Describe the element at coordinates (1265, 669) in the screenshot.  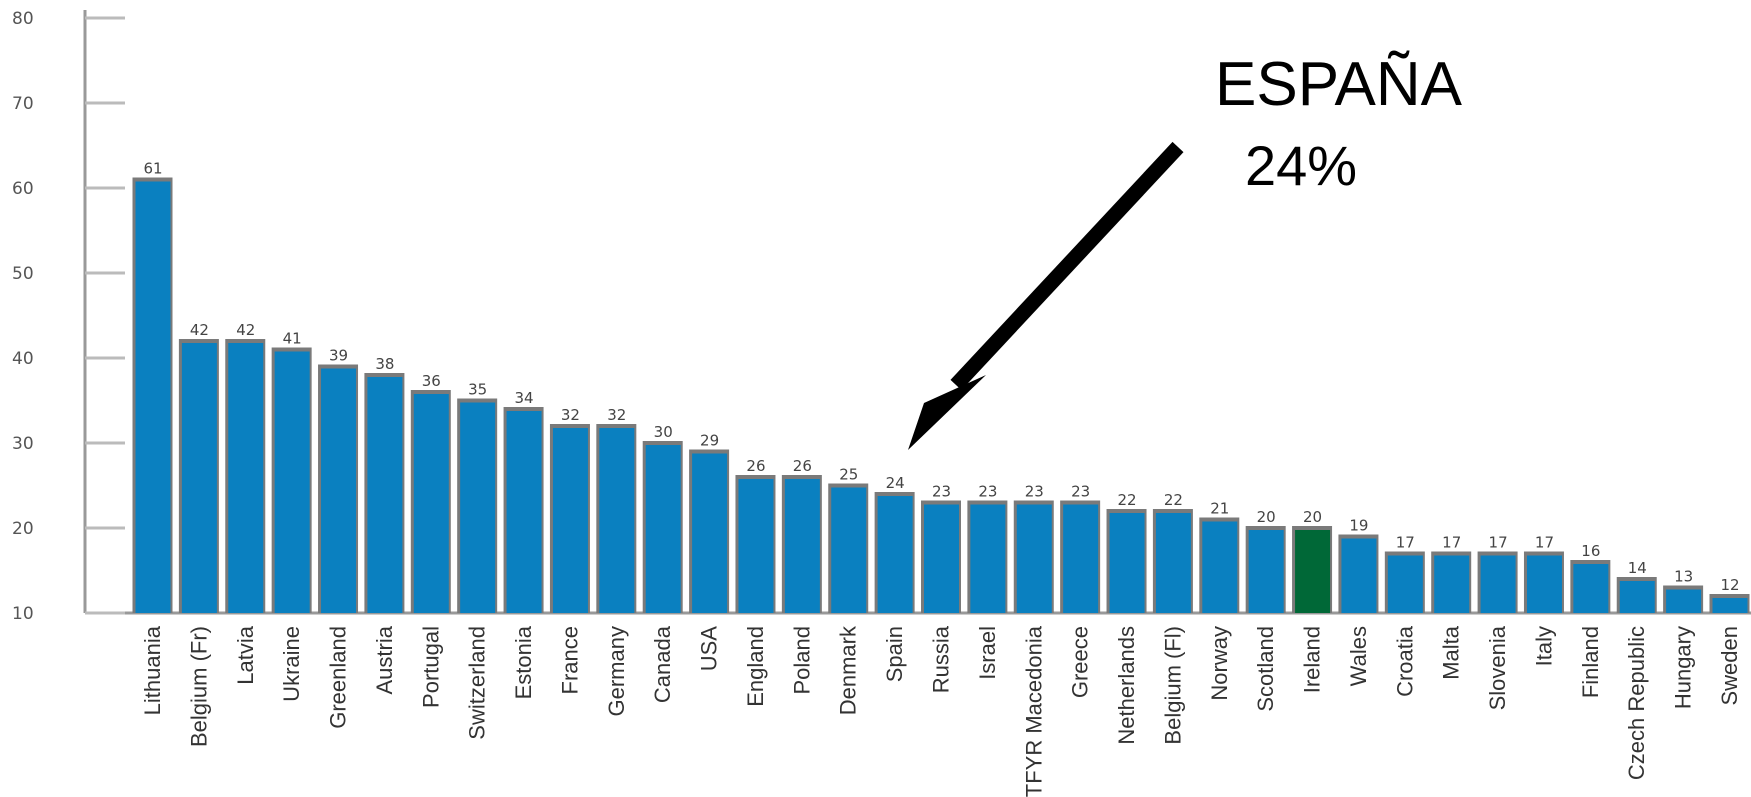
I see `x-tick-label: Scotland` at that location.